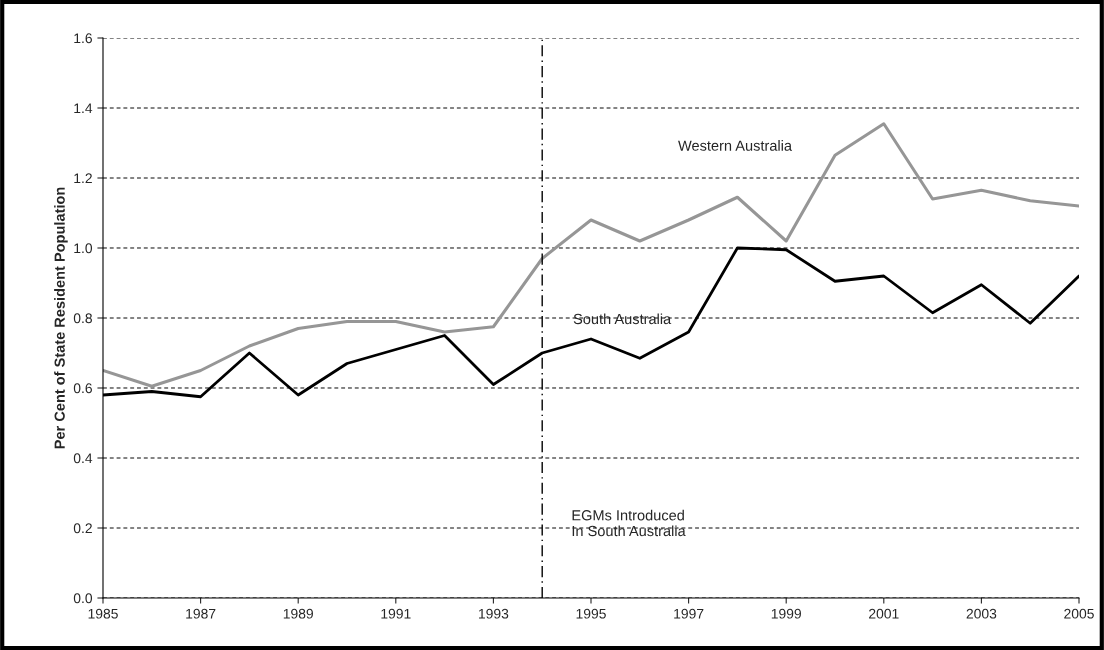 This screenshot has width=1104, height=650. Describe the element at coordinates (83, 248) in the screenshot. I see `y-tick-label: 1.0` at that location.